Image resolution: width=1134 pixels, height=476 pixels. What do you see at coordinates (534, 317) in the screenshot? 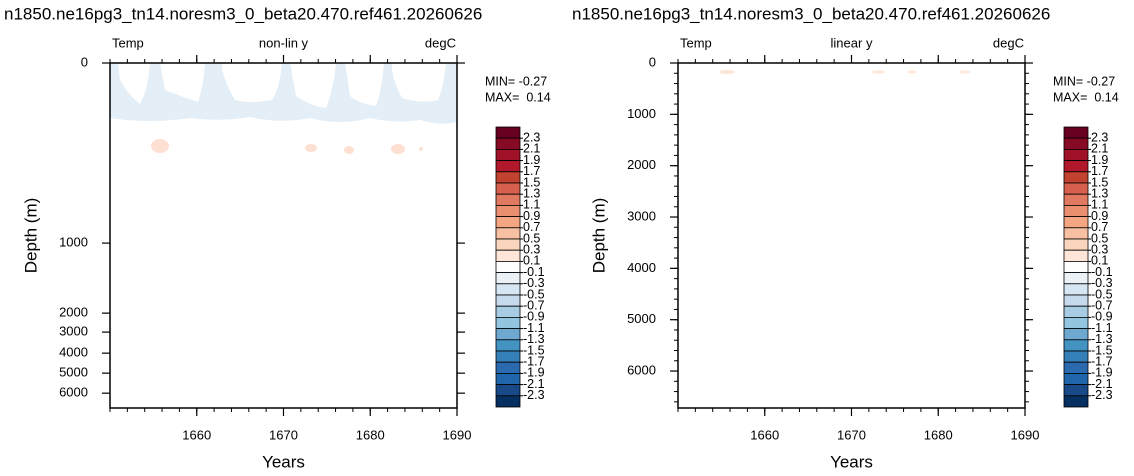
I see `colorbar-label: -0.9` at bounding box center [534, 317].